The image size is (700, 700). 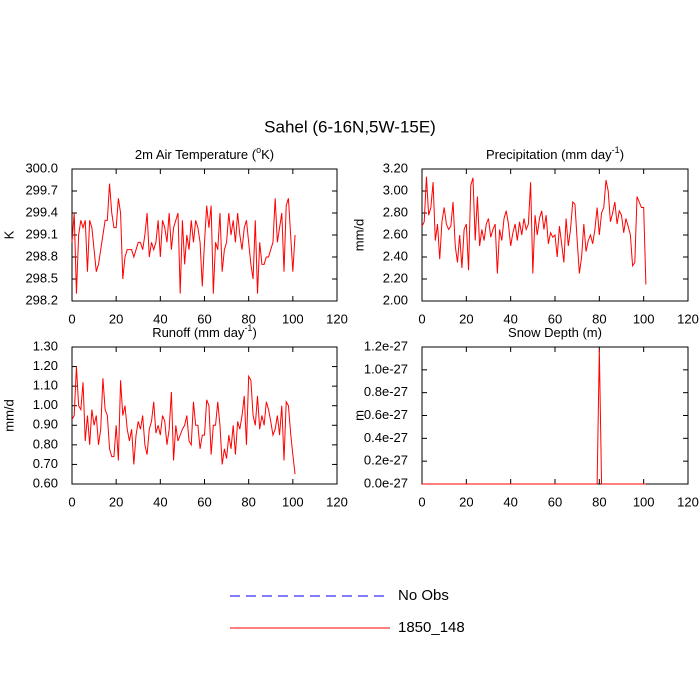 What do you see at coordinates (196, 154) in the screenshot?
I see `panel-title-part: 2m Air Temperature (` at bounding box center [196, 154].